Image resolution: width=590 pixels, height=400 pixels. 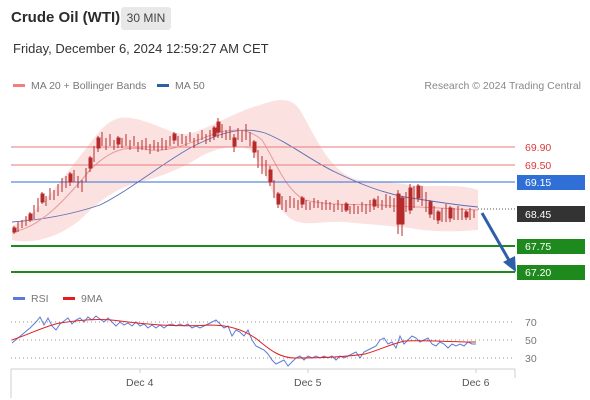 What do you see at coordinates (89, 86) in the screenshot?
I see `legend-label-ma20: MA 20 + Bollinger Bands` at bounding box center [89, 86].